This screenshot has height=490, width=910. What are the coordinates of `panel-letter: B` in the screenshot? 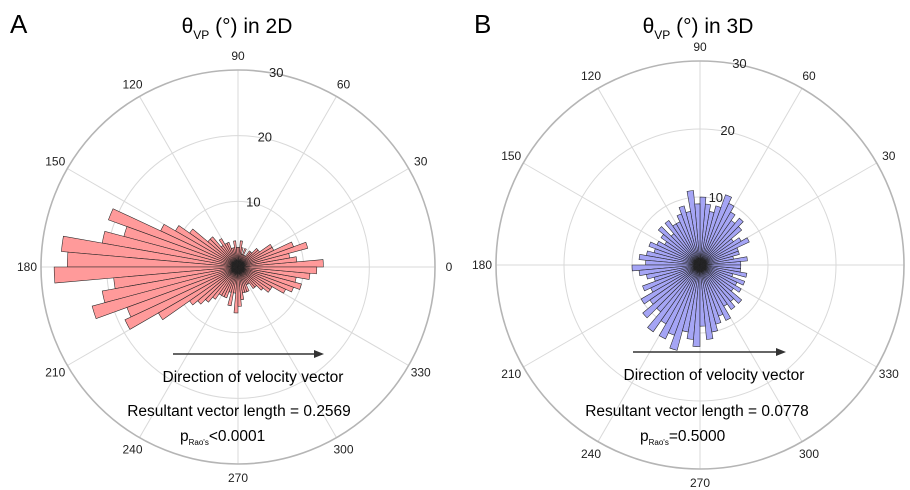 It's located at (482, 24).